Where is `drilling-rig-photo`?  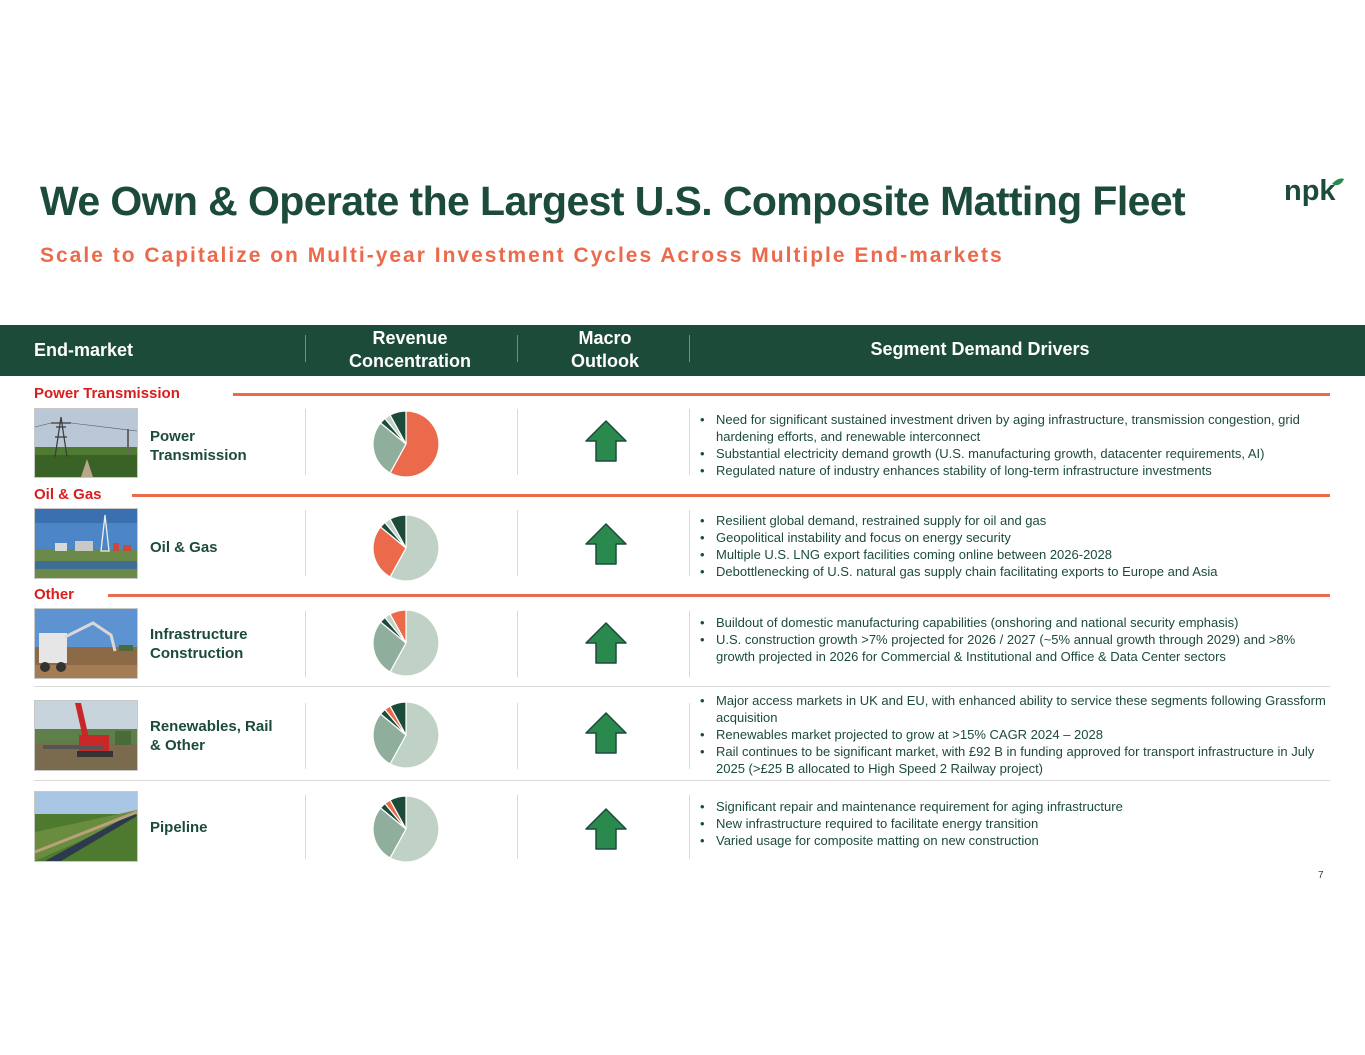
drilling-rig-photo is located at coordinates (86, 543).